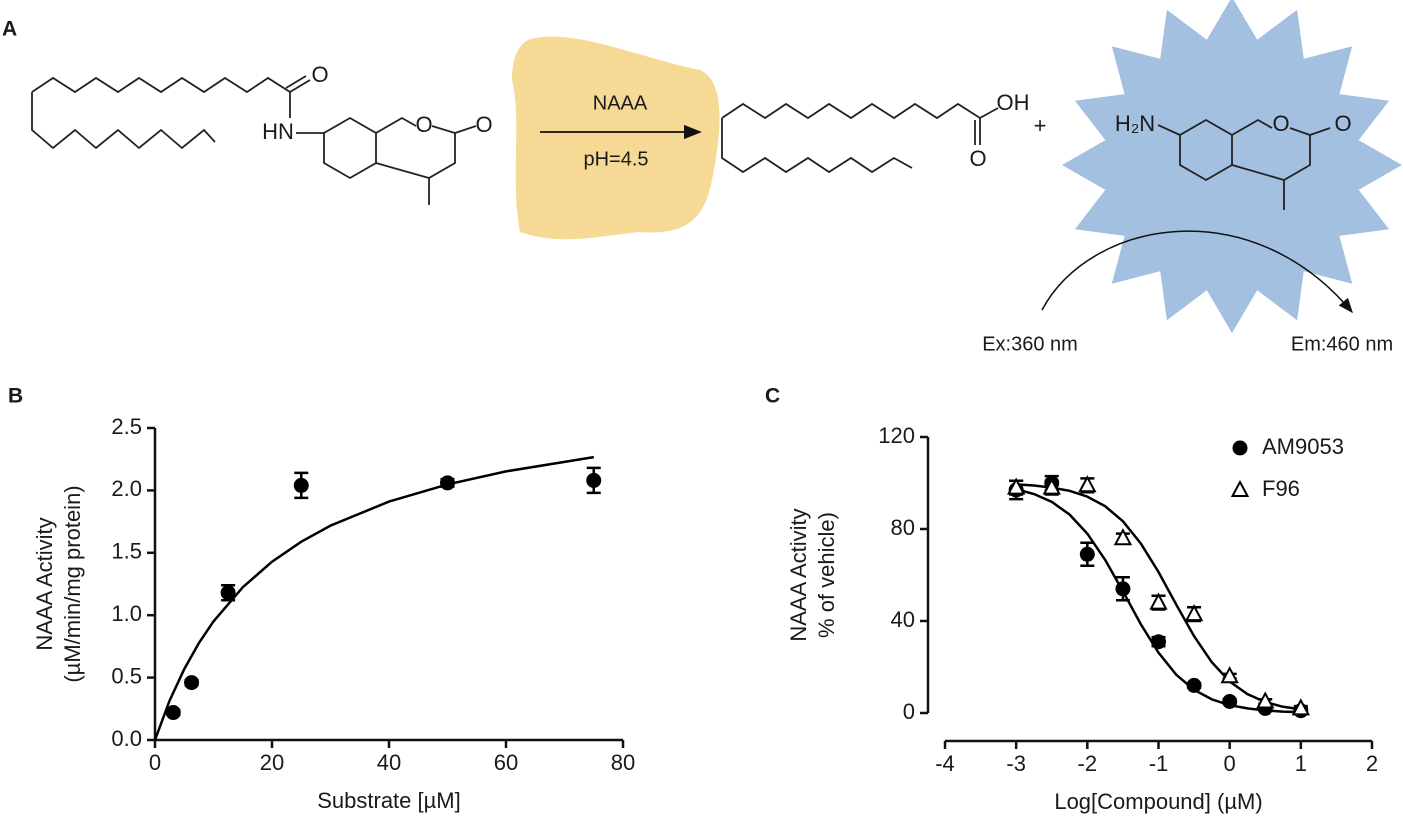  I want to click on y-tick-label: 0, so click(909, 711).